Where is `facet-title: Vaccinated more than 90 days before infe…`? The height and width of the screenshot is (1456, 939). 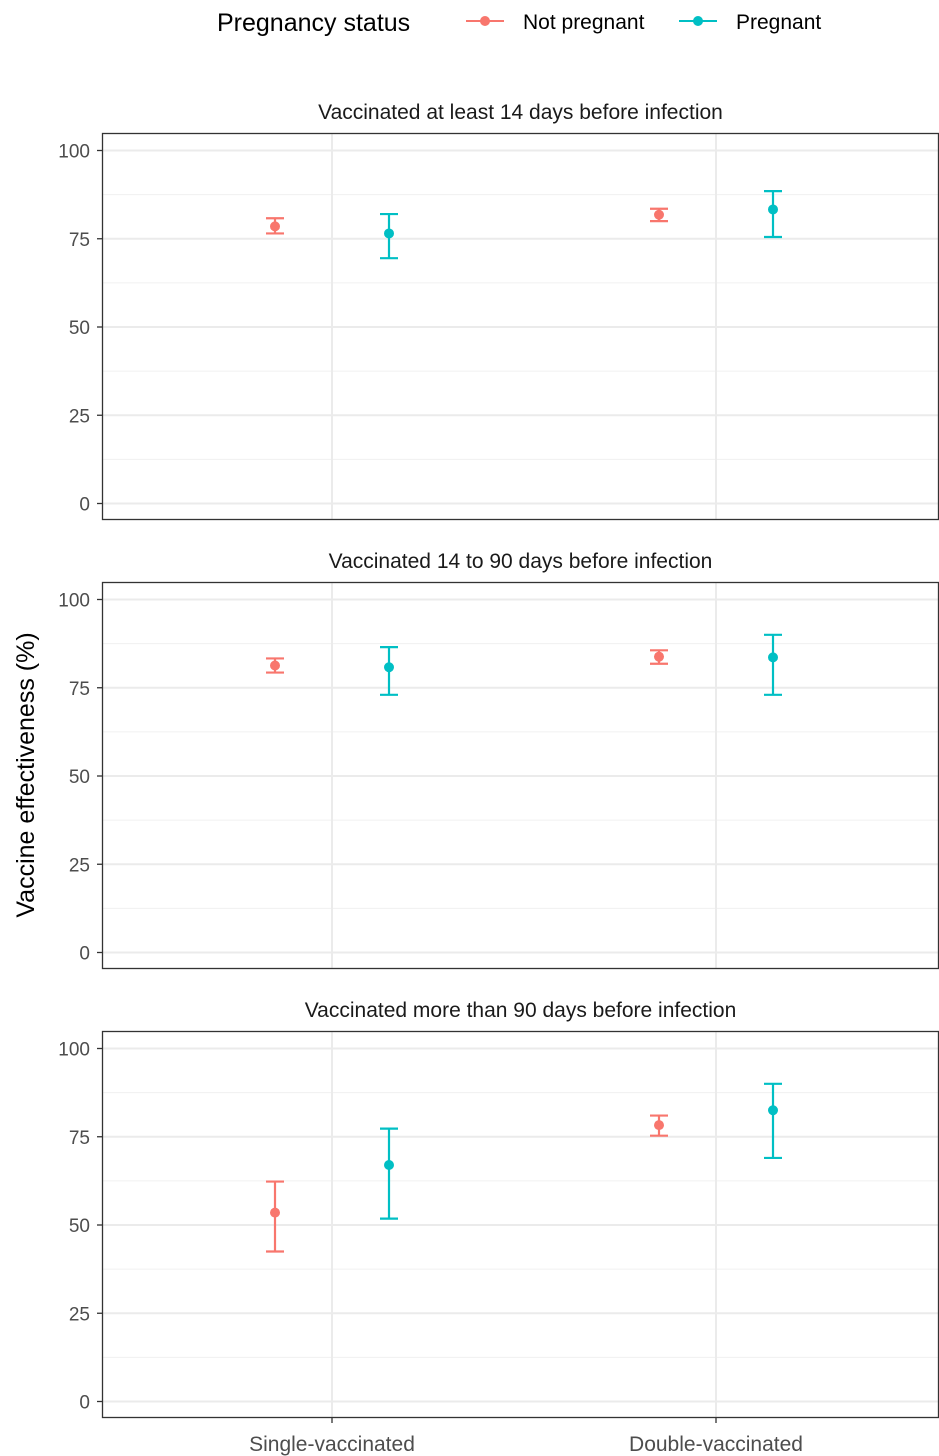 facet-title: Vaccinated more than 90 days before infe… is located at coordinates (521, 1010).